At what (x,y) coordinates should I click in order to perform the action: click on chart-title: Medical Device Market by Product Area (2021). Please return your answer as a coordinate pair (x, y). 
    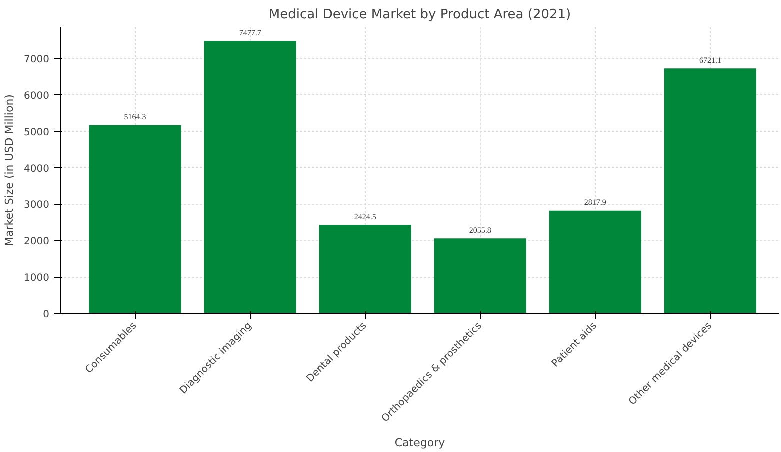
    Looking at the image, I should click on (420, 15).